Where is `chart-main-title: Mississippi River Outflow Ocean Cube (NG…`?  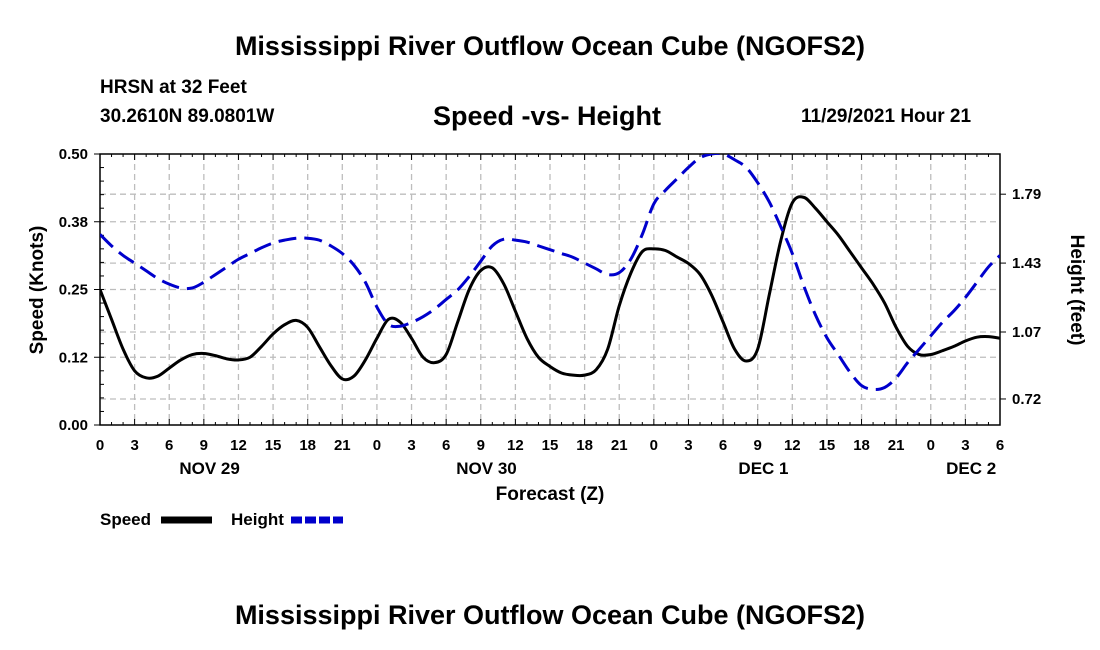 chart-main-title: Mississippi River Outflow Ocean Cube (NG… is located at coordinates (550, 46).